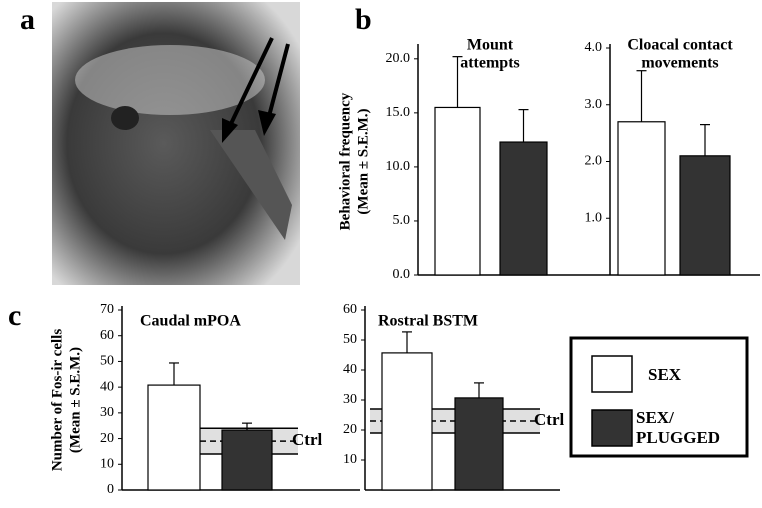  What do you see at coordinates (490, 45) in the screenshot?
I see `chart-title: Mount` at bounding box center [490, 45].